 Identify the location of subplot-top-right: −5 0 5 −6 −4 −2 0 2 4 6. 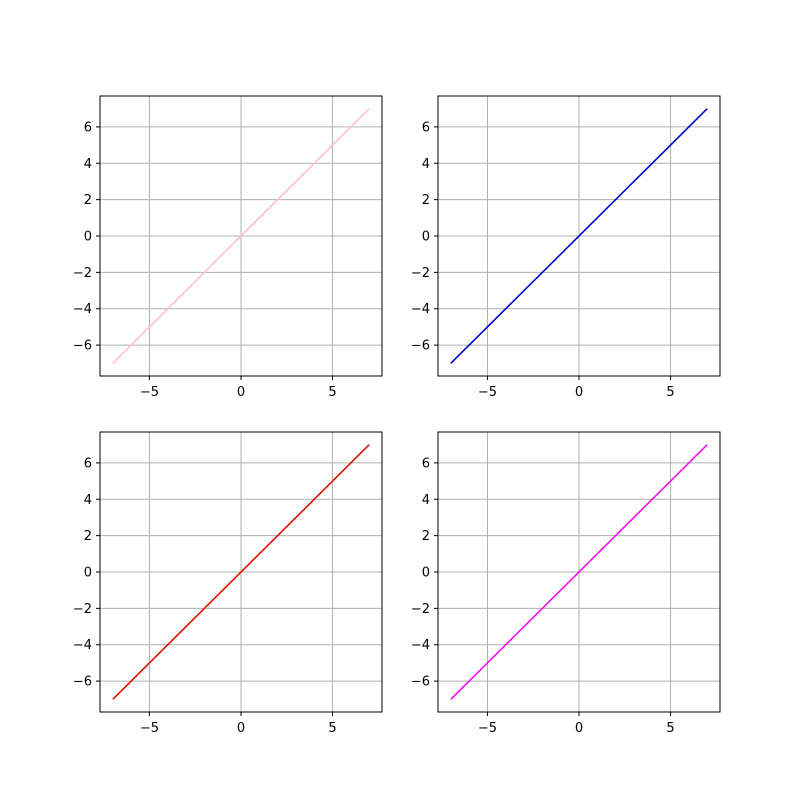
(566, 247).